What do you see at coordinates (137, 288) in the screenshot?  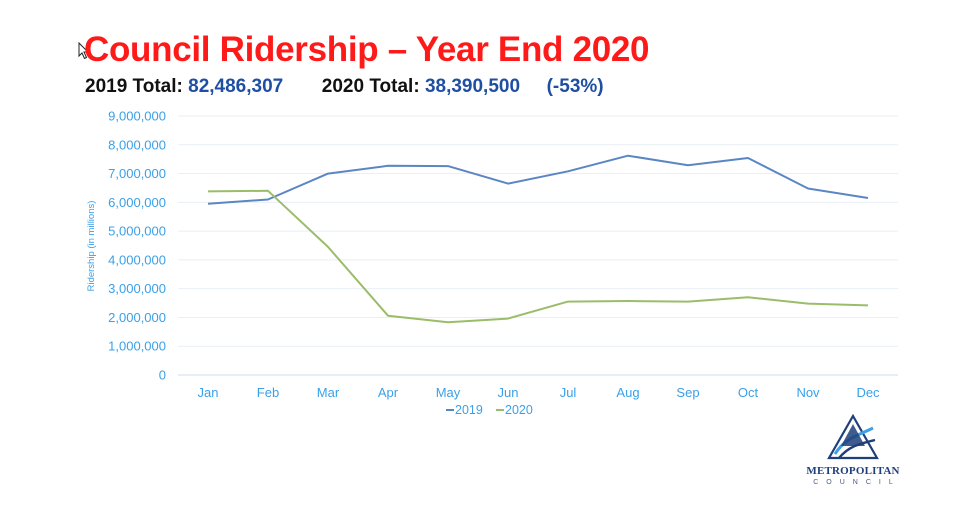 I see `y-tick-label: 3,000,000` at bounding box center [137, 288].